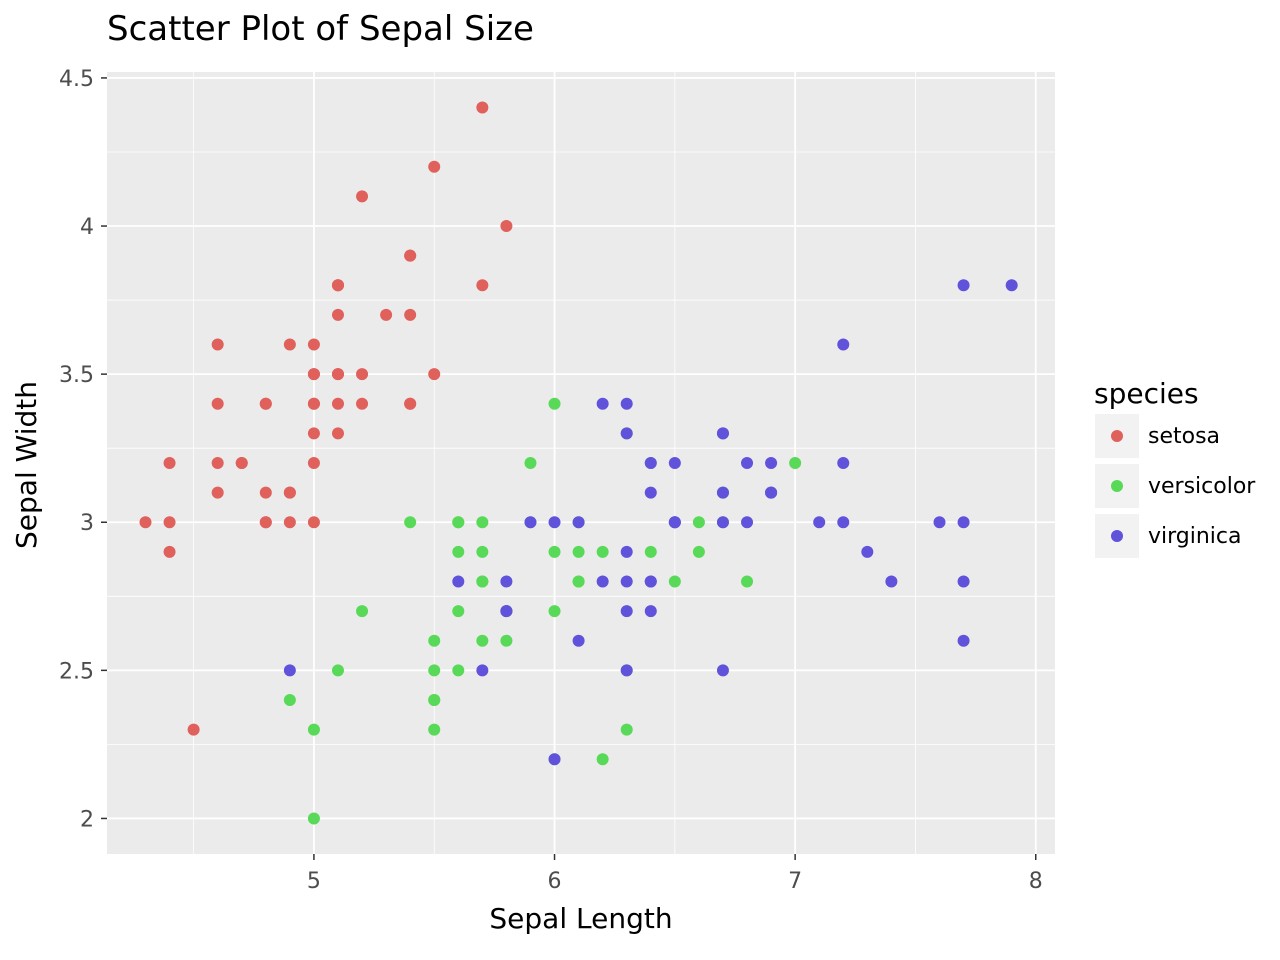  Describe the element at coordinates (795, 881) in the screenshot. I see `x-tick-label: 7` at that location.